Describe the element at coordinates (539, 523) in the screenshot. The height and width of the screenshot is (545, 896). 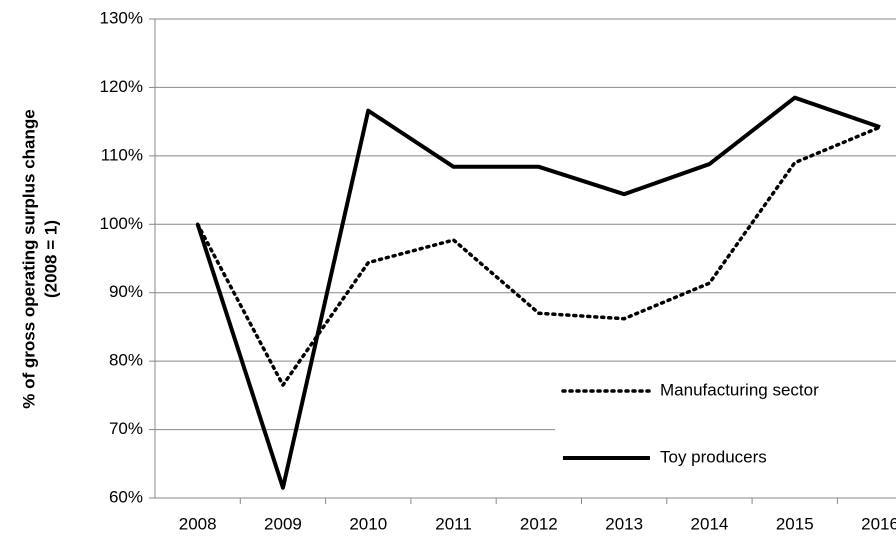
I see `x-tick-label: 2012` at that location.